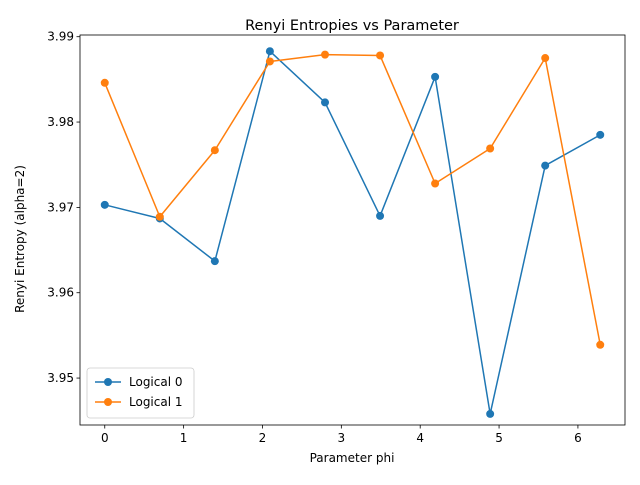 Image resolution: width=640 pixels, height=485 pixels. What do you see at coordinates (105, 438) in the screenshot?
I see `x-tick-label: 0` at bounding box center [105, 438].